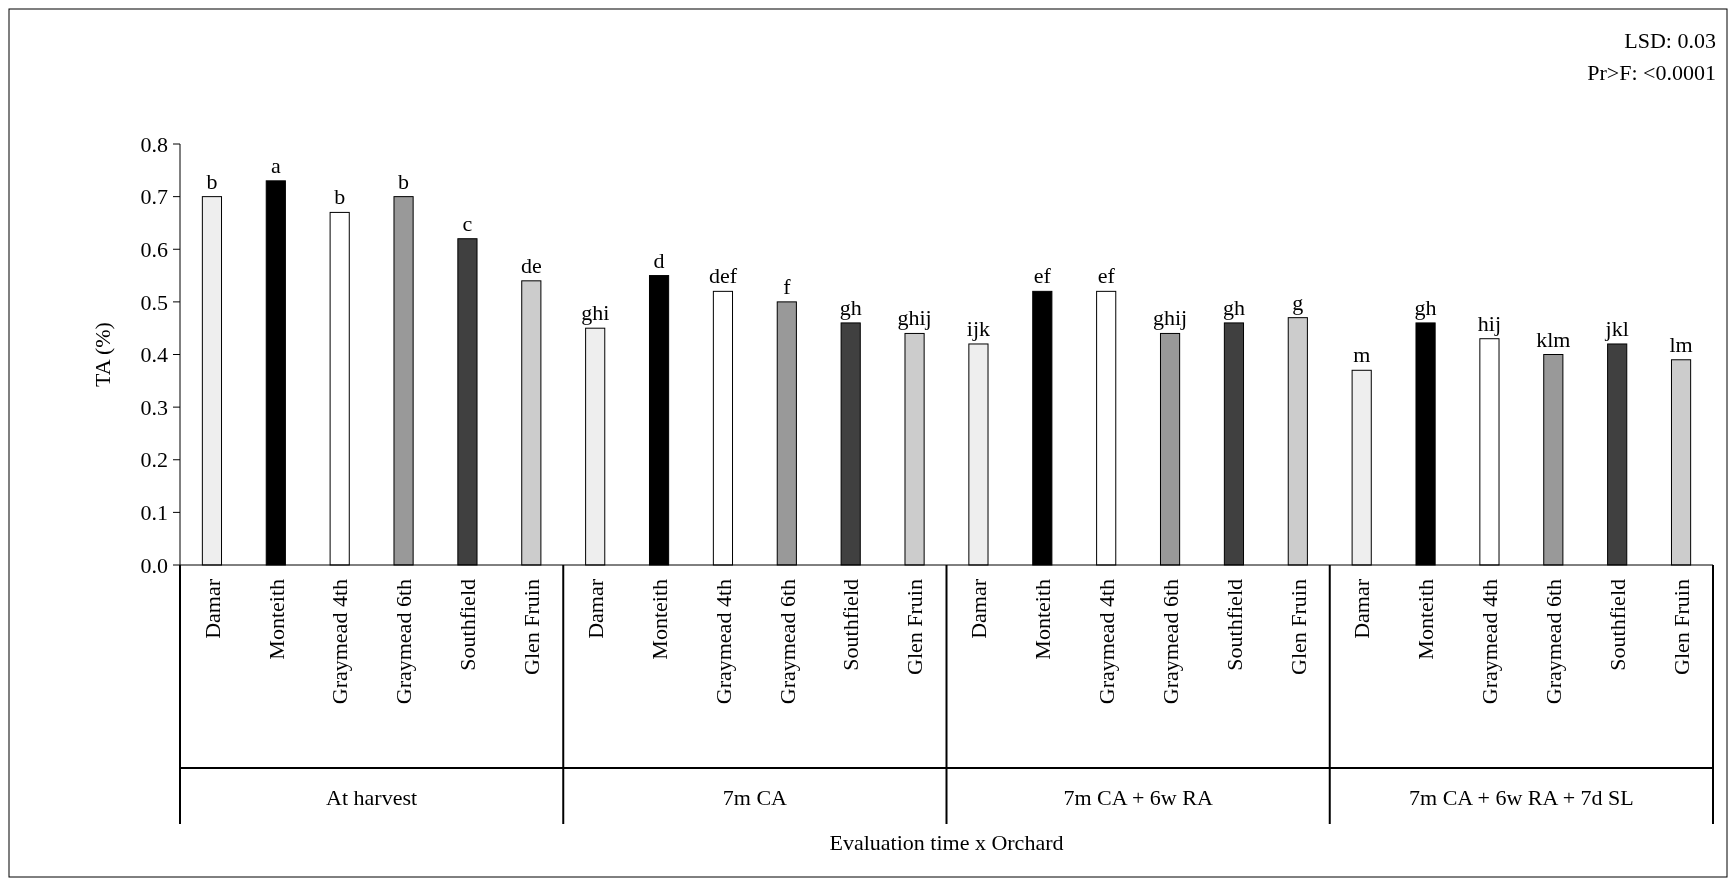 This screenshot has width=1736, height=886. Describe the element at coordinates (467, 223) in the screenshot. I see `data-label: c` at that location.